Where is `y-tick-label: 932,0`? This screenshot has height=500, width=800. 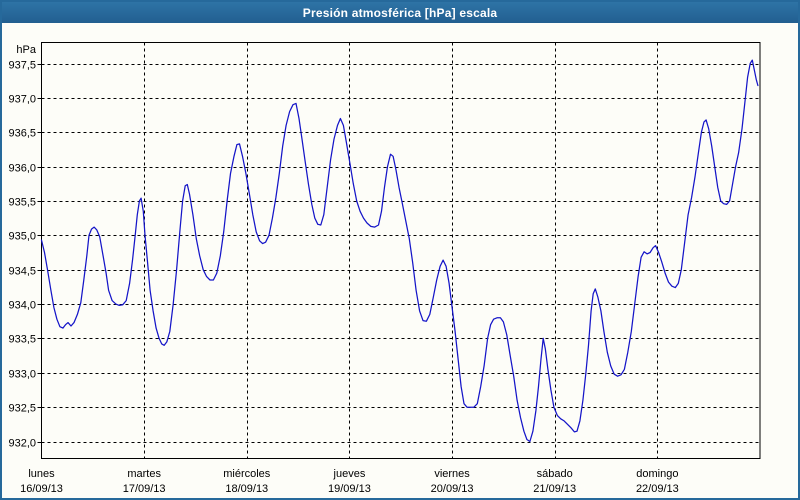
y-tick-label: 932,0 is located at coordinates (22, 444).